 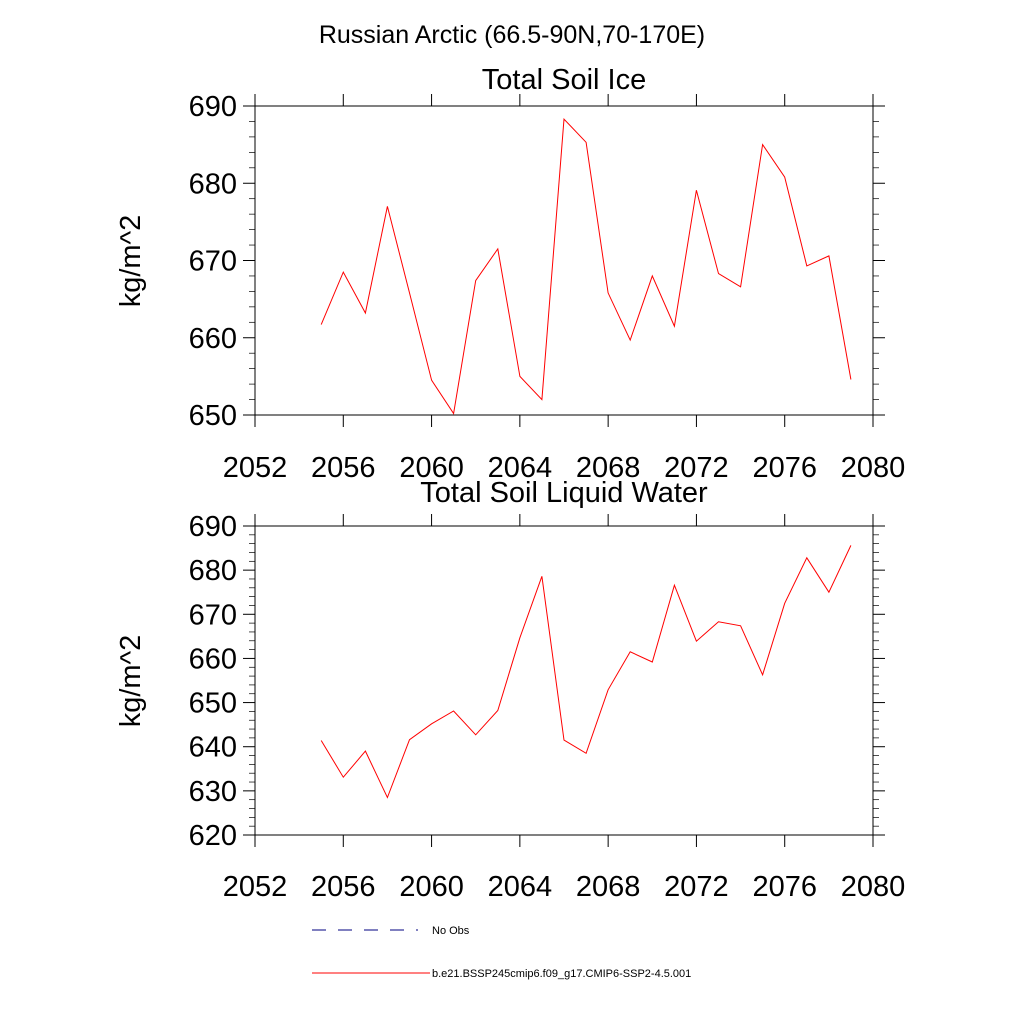 What do you see at coordinates (586, 672) in the screenshot?
I see `soil-liquid-water-series-line` at bounding box center [586, 672].